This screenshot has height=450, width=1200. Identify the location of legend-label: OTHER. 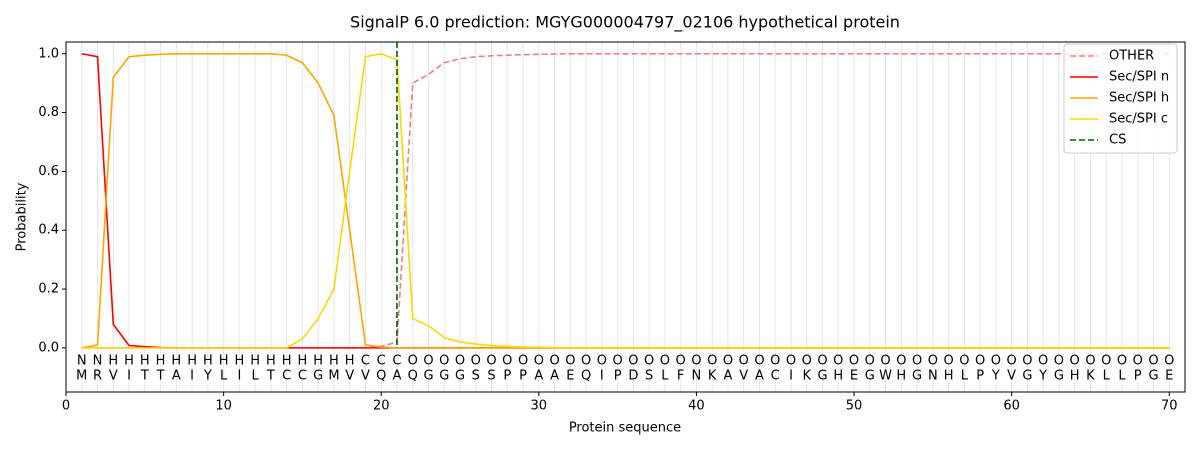
(1131, 56).